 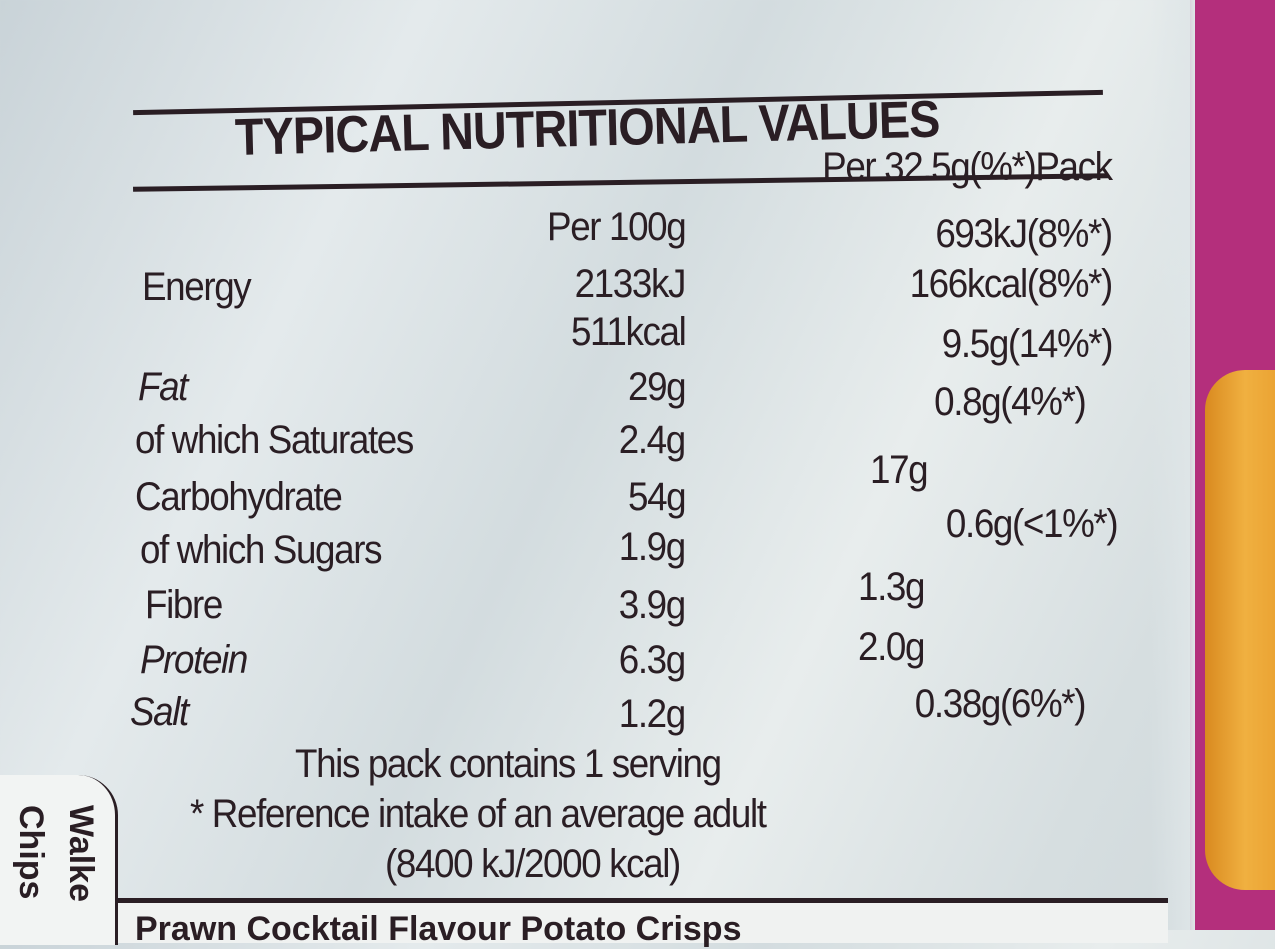 What do you see at coordinates (163, 387) in the screenshot?
I see `row-label: Fat` at bounding box center [163, 387].